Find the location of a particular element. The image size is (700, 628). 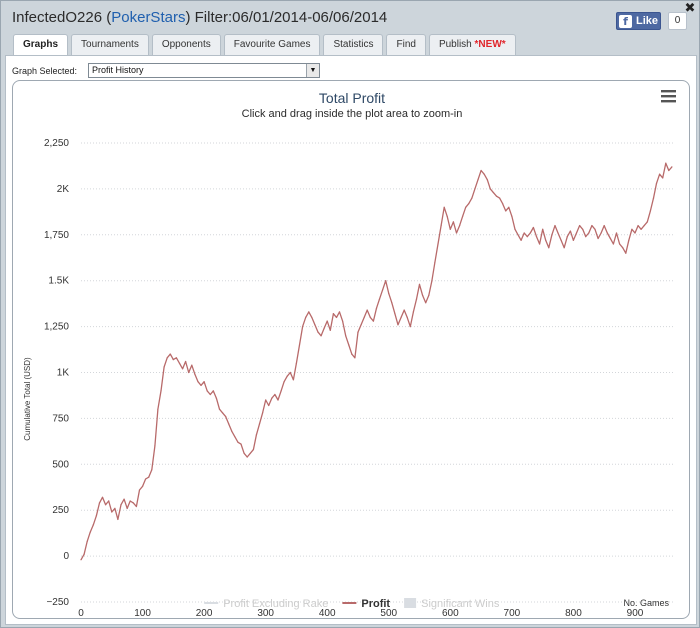

legend-label: Significant Wins is located at coordinates (460, 604).